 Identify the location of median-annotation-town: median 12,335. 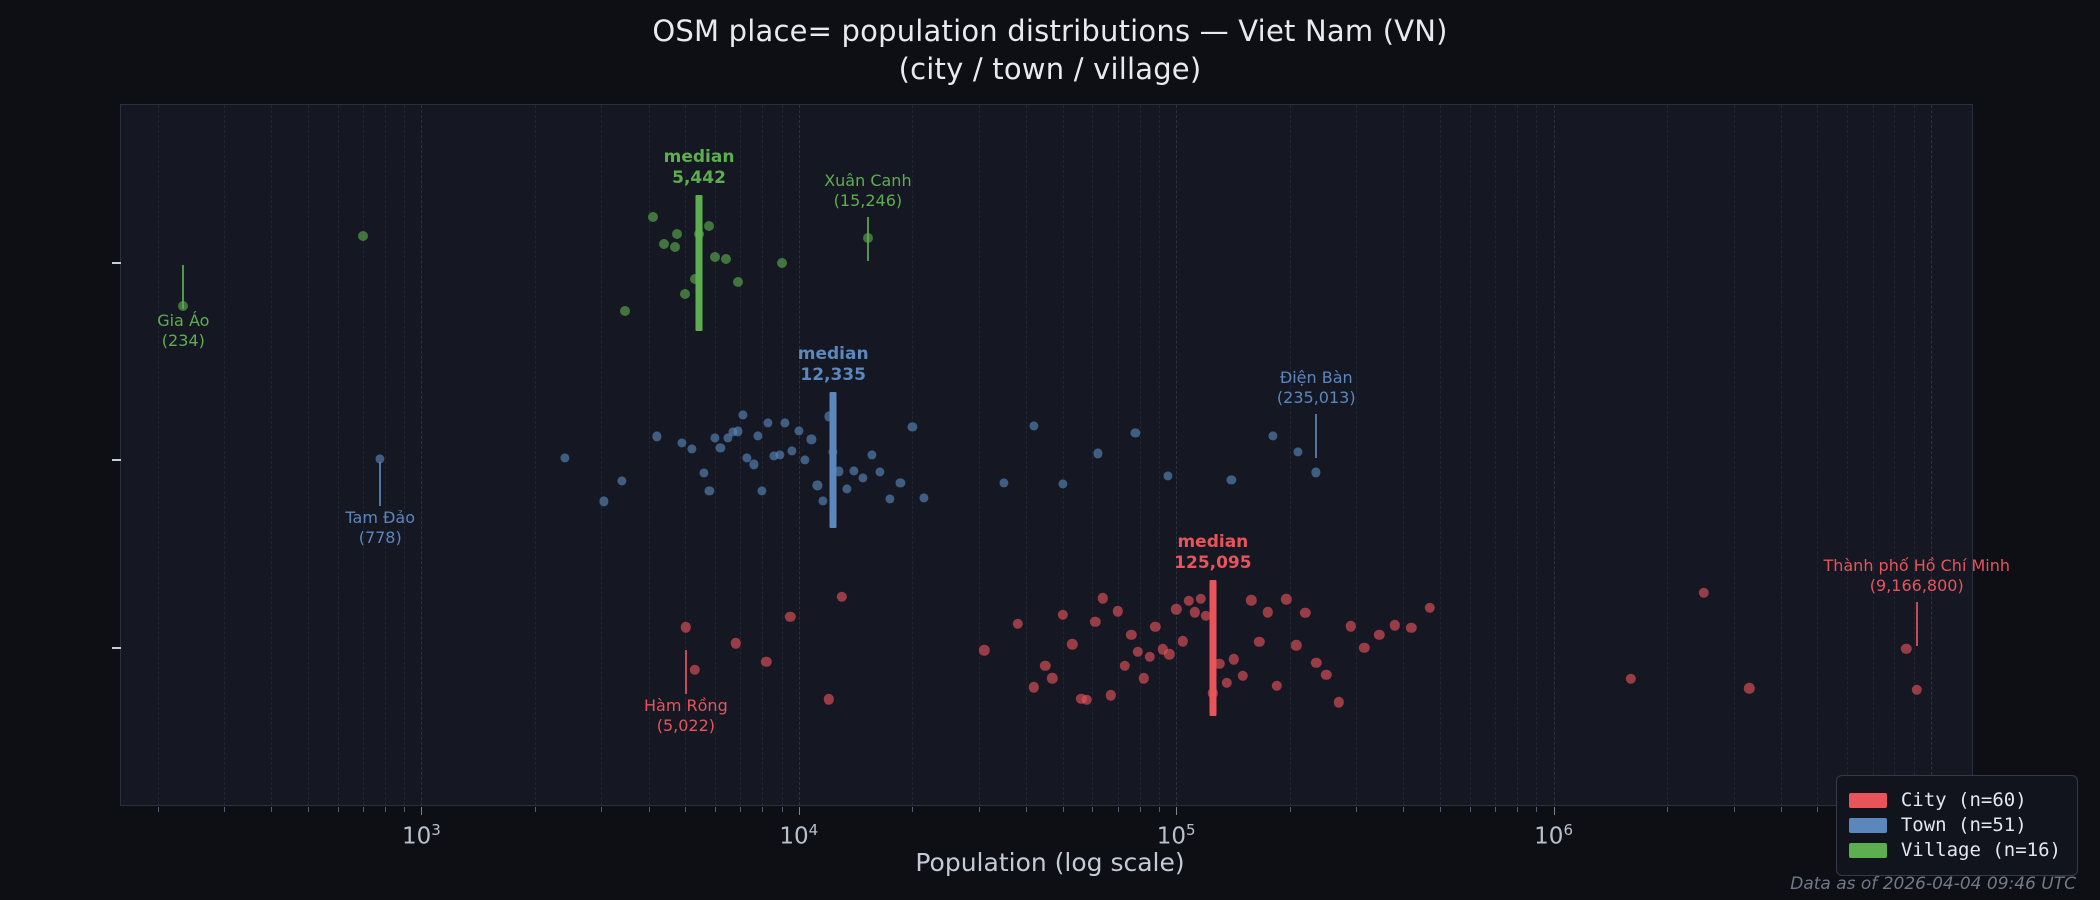
(833, 364).